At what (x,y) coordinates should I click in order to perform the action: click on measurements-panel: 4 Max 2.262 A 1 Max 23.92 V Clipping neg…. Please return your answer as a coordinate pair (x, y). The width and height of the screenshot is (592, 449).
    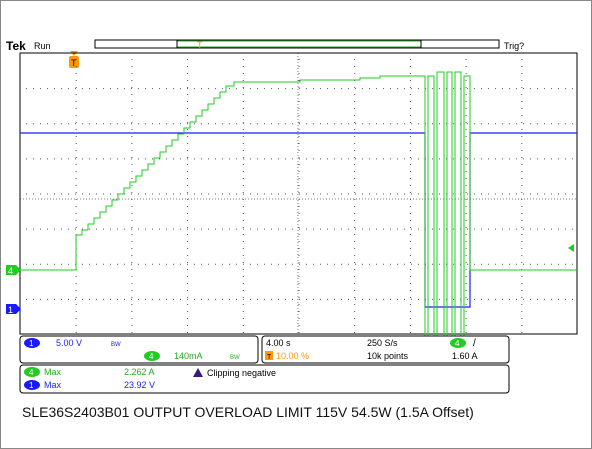
    Looking at the image, I should click on (264, 379).